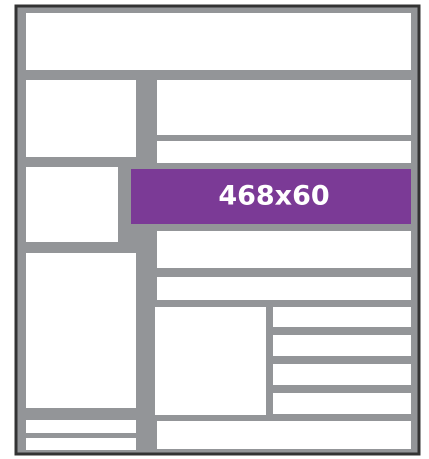  Describe the element at coordinates (218, 41) in the screenshot. I see `header-block` at that location.